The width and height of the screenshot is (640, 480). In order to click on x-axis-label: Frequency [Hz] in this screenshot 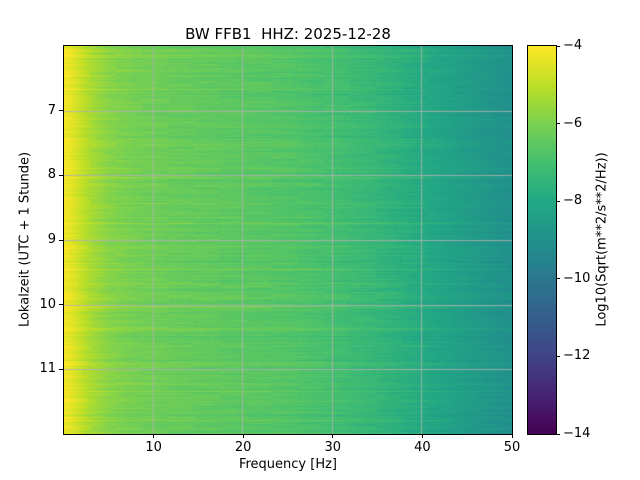, I will do `click(288, 464)`.